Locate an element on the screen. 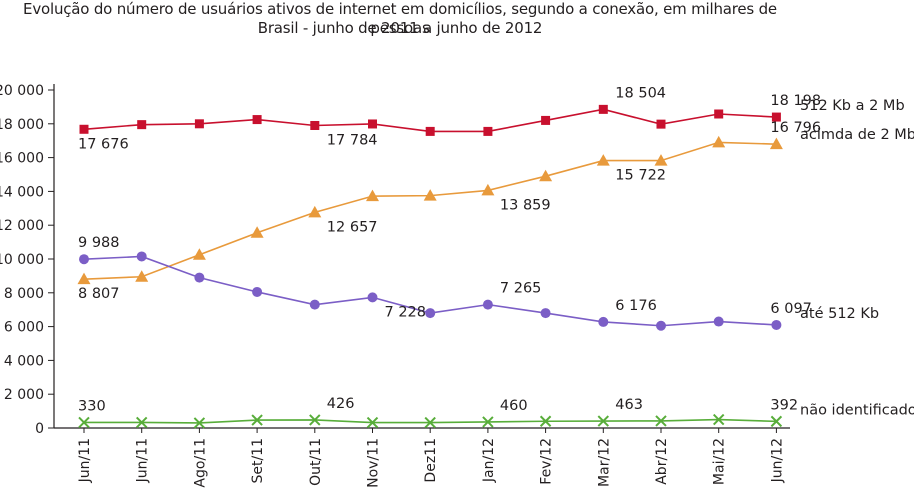  x-tick-label: Mai/12 is located at coordinates (720, 461).